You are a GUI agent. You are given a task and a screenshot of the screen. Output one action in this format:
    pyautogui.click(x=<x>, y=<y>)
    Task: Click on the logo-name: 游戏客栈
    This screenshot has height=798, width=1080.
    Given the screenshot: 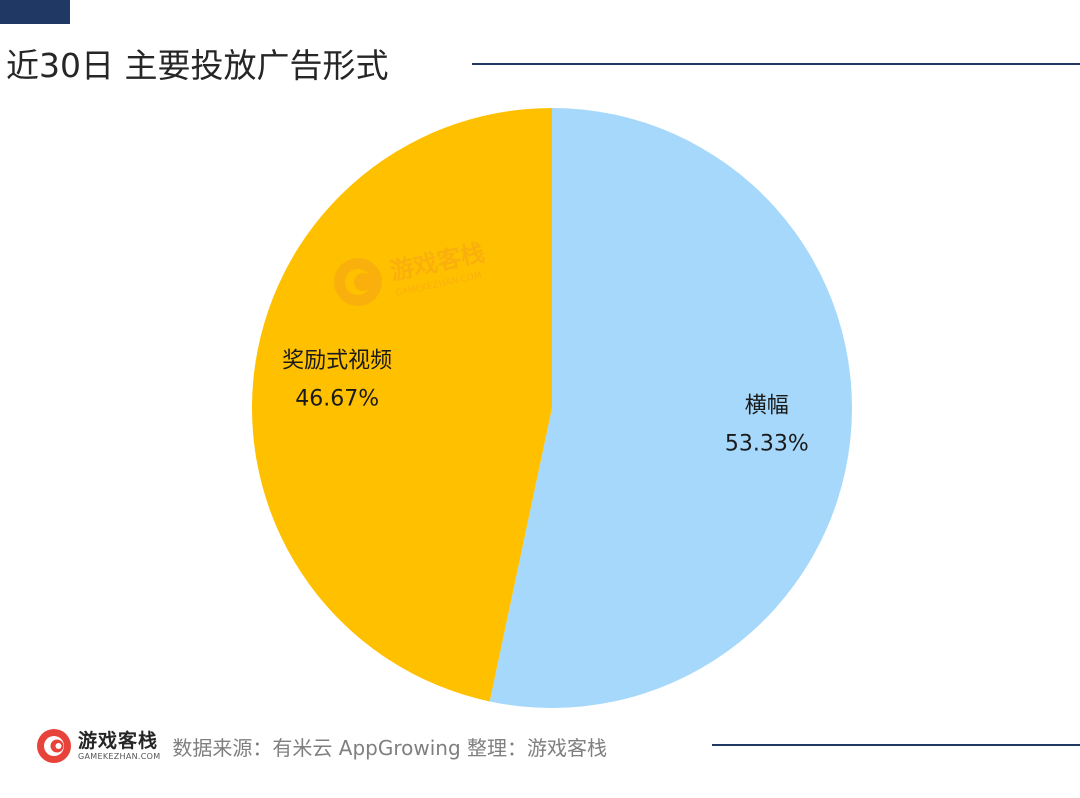 What is the action you would take?
    pyautogui.click(x=118, y=741)
    